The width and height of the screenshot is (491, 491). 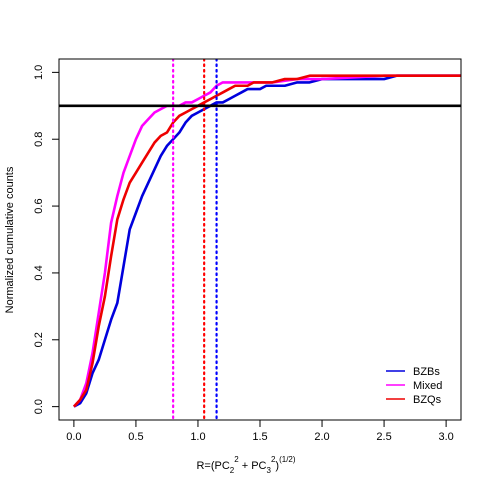 What do you see at coordinates (197, 437) in the screenshot?
I see `x-tick-label: 1.0` at bounding box center [197, 437].